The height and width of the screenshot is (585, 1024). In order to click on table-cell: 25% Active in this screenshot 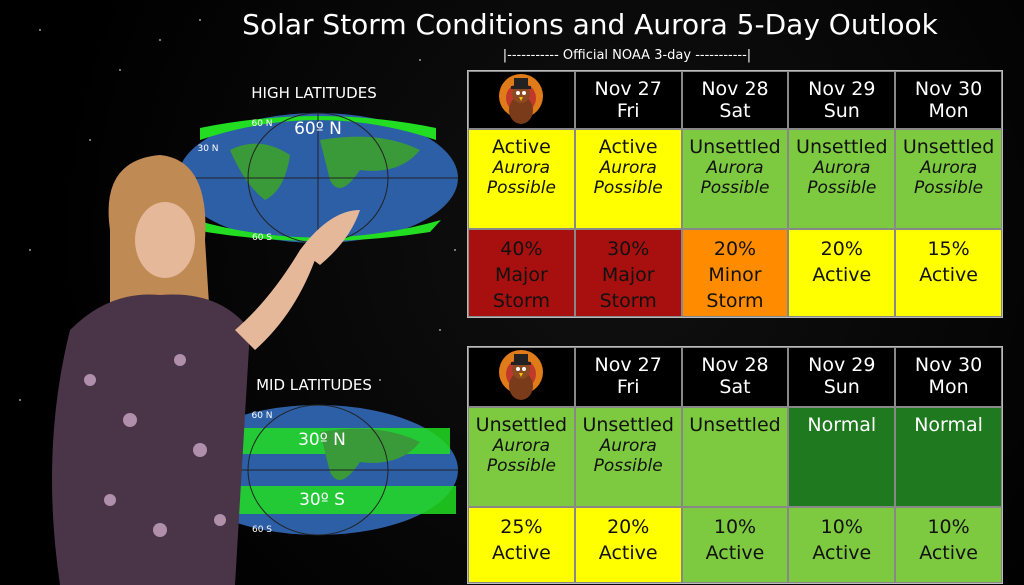, I will do `click(521, 545)`.